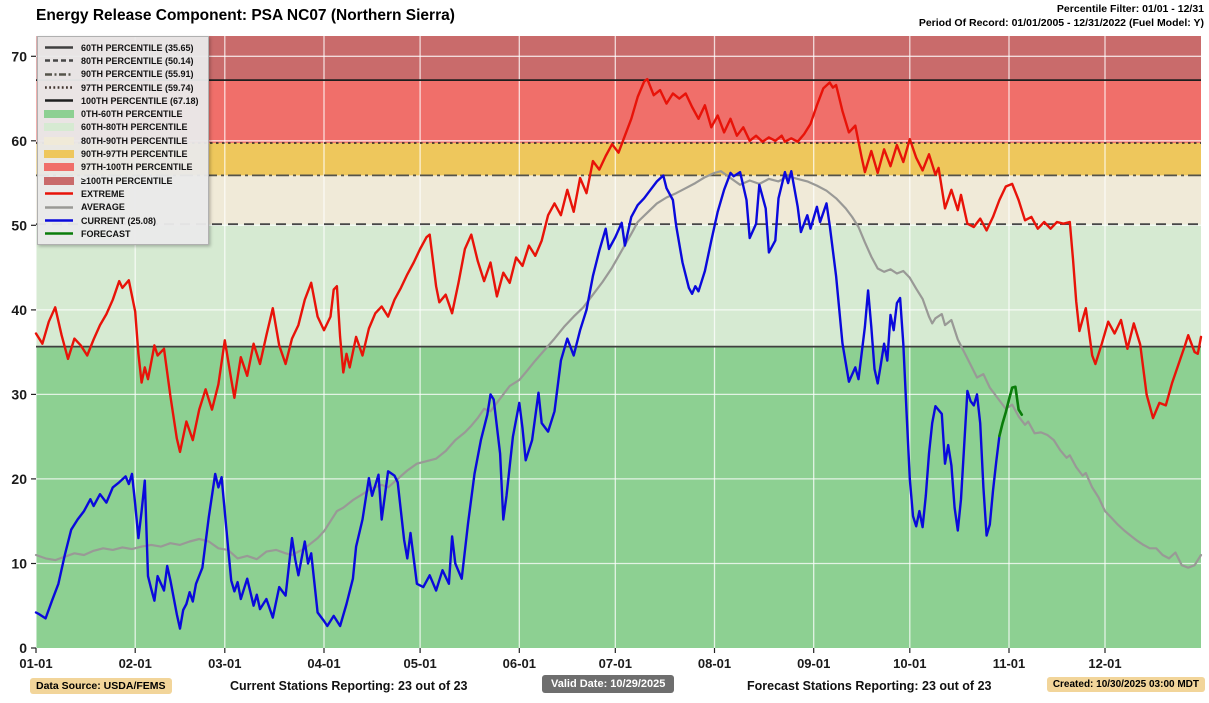  Describe the element at coordinates (137, 60) in the screenshot. I see `legend-item-label: 80TH PERCENTILE (50.14)` at that location.